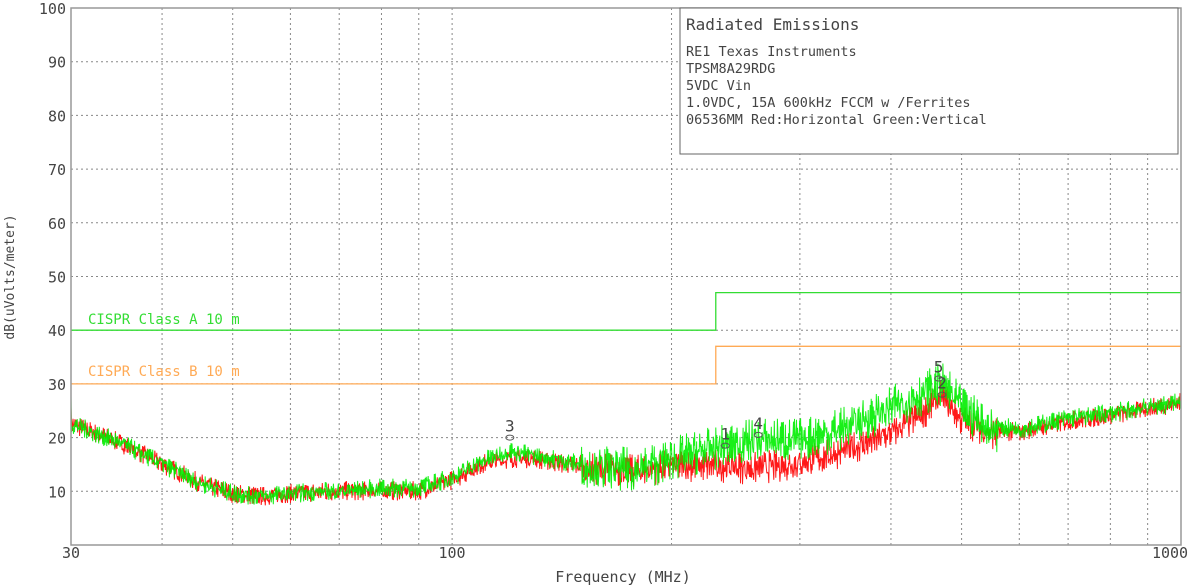 The width and height of the screenshot is (1200, 585). What do you see at coordinates (1170, 553) in the screenshot?
I see `x-tick-label: 1000` at bounding box center [1170, 553].